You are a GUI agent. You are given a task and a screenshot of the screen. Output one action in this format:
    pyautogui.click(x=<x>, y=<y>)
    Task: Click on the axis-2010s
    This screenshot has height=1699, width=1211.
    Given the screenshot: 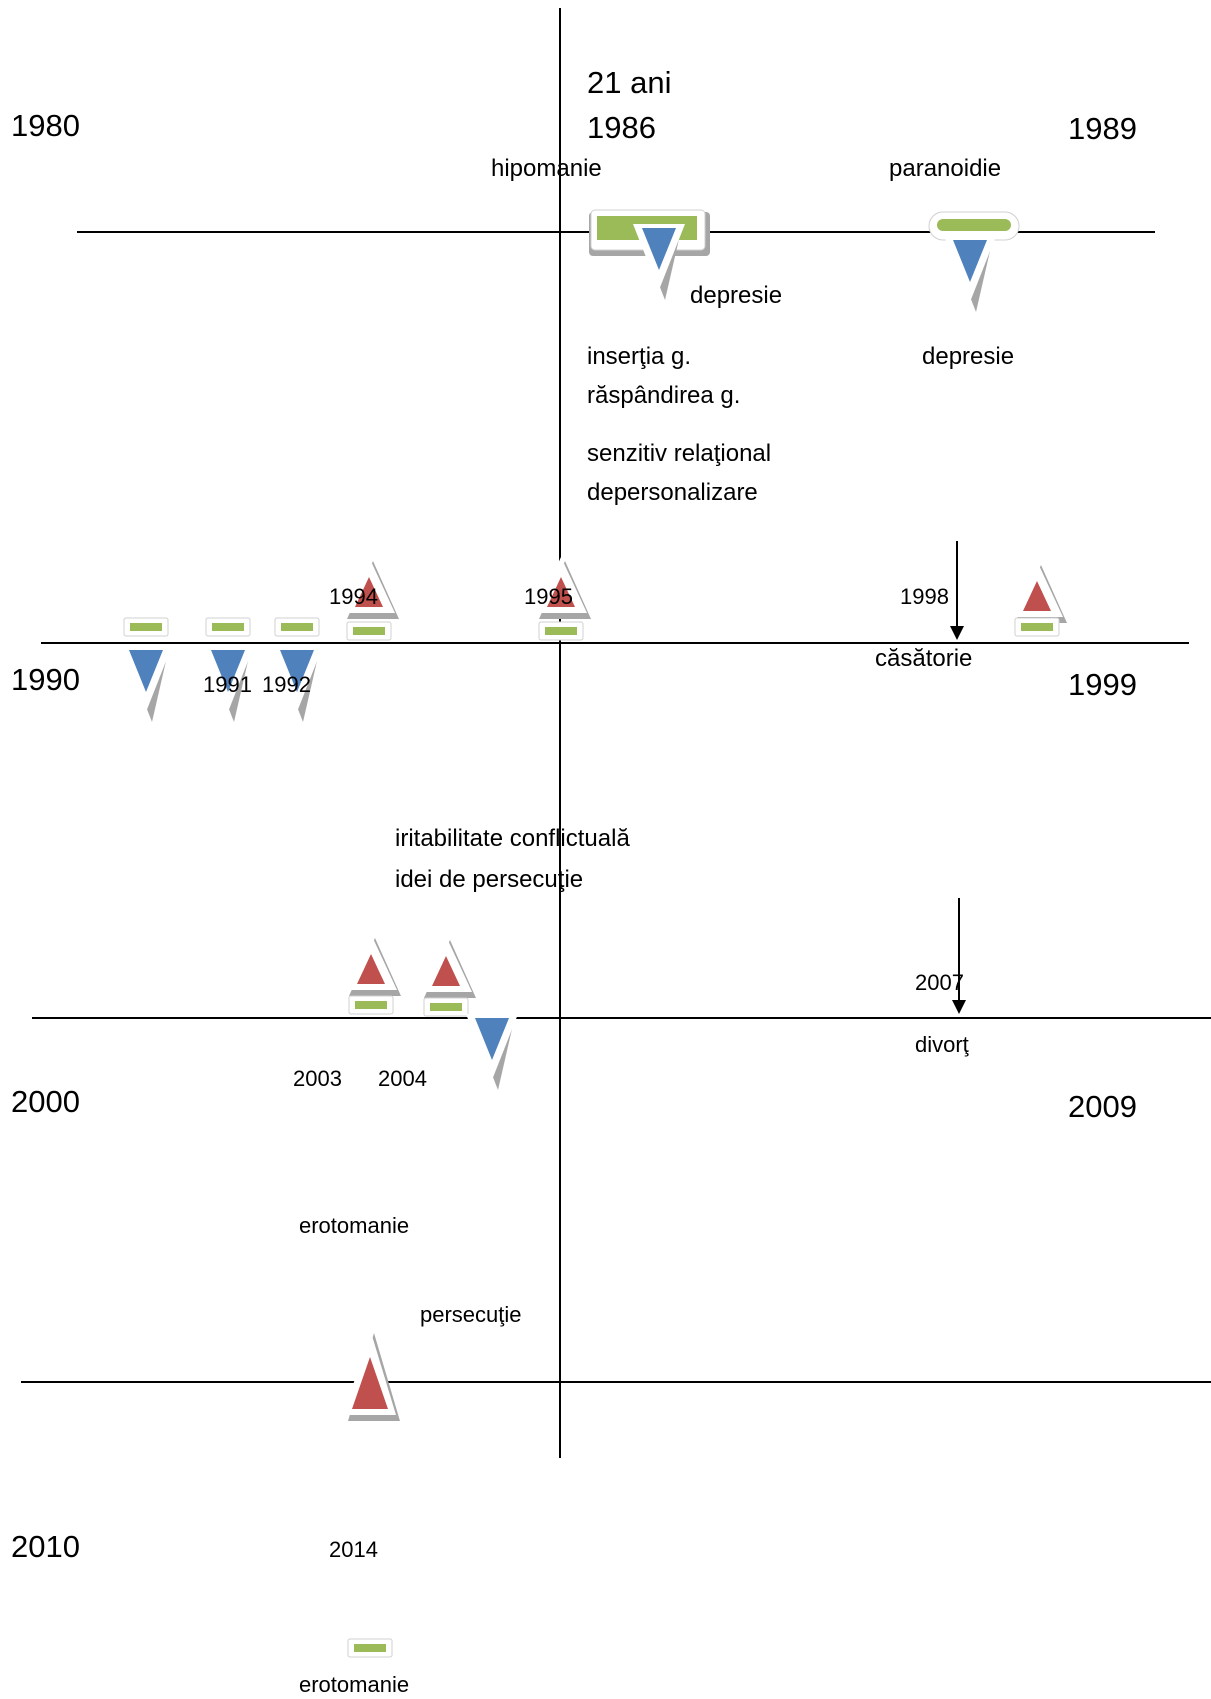 What is the action you would take?
    pyautogui.click(x=616, y=1382)
    